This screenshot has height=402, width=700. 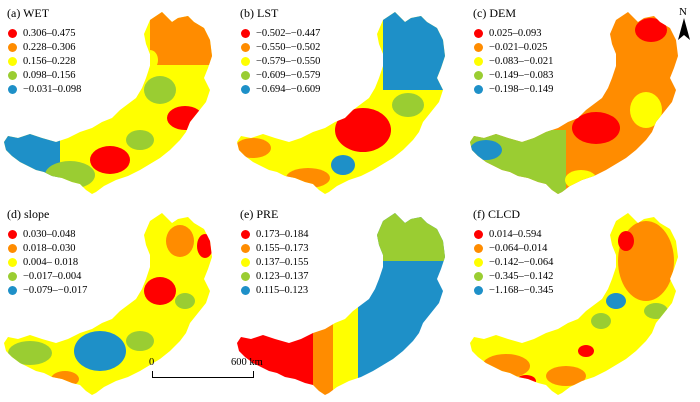 I want to click on legend-label: −0.609–−0.579, so click(x=288, y=75).